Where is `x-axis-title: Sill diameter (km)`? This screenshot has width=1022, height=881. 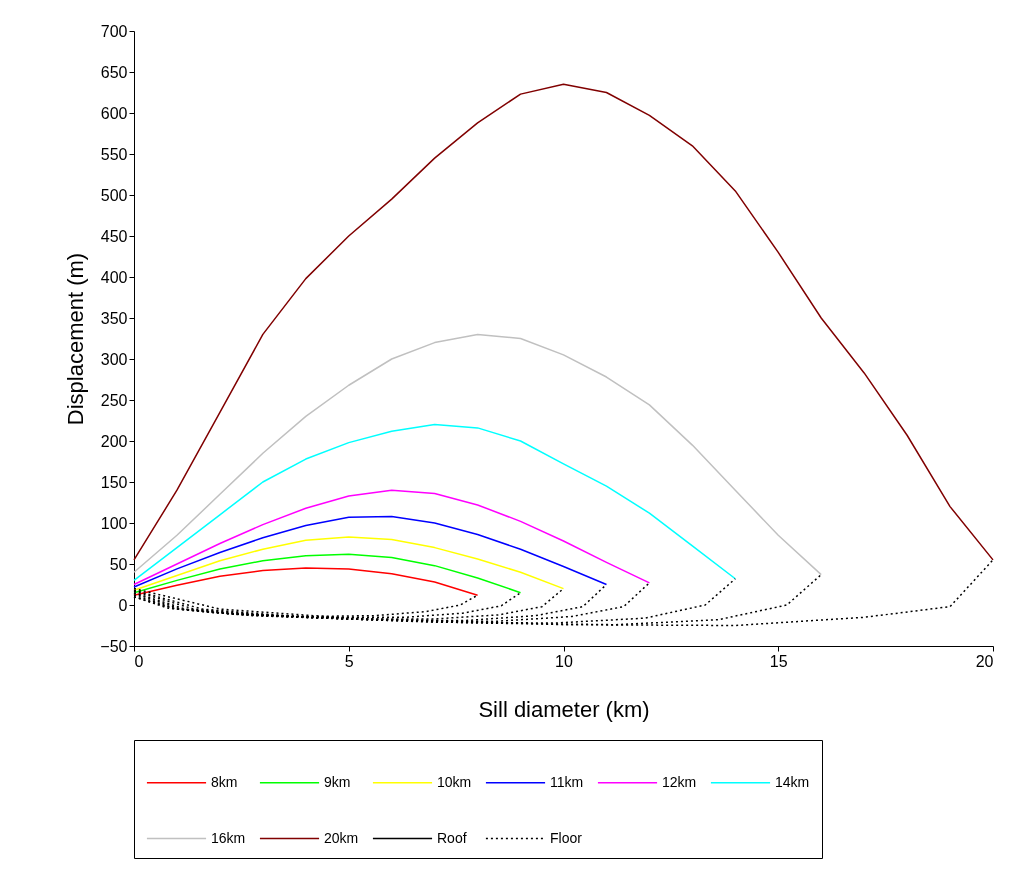
x-axis-title: Sill diameter (km) is located at coordinates (564, 709).